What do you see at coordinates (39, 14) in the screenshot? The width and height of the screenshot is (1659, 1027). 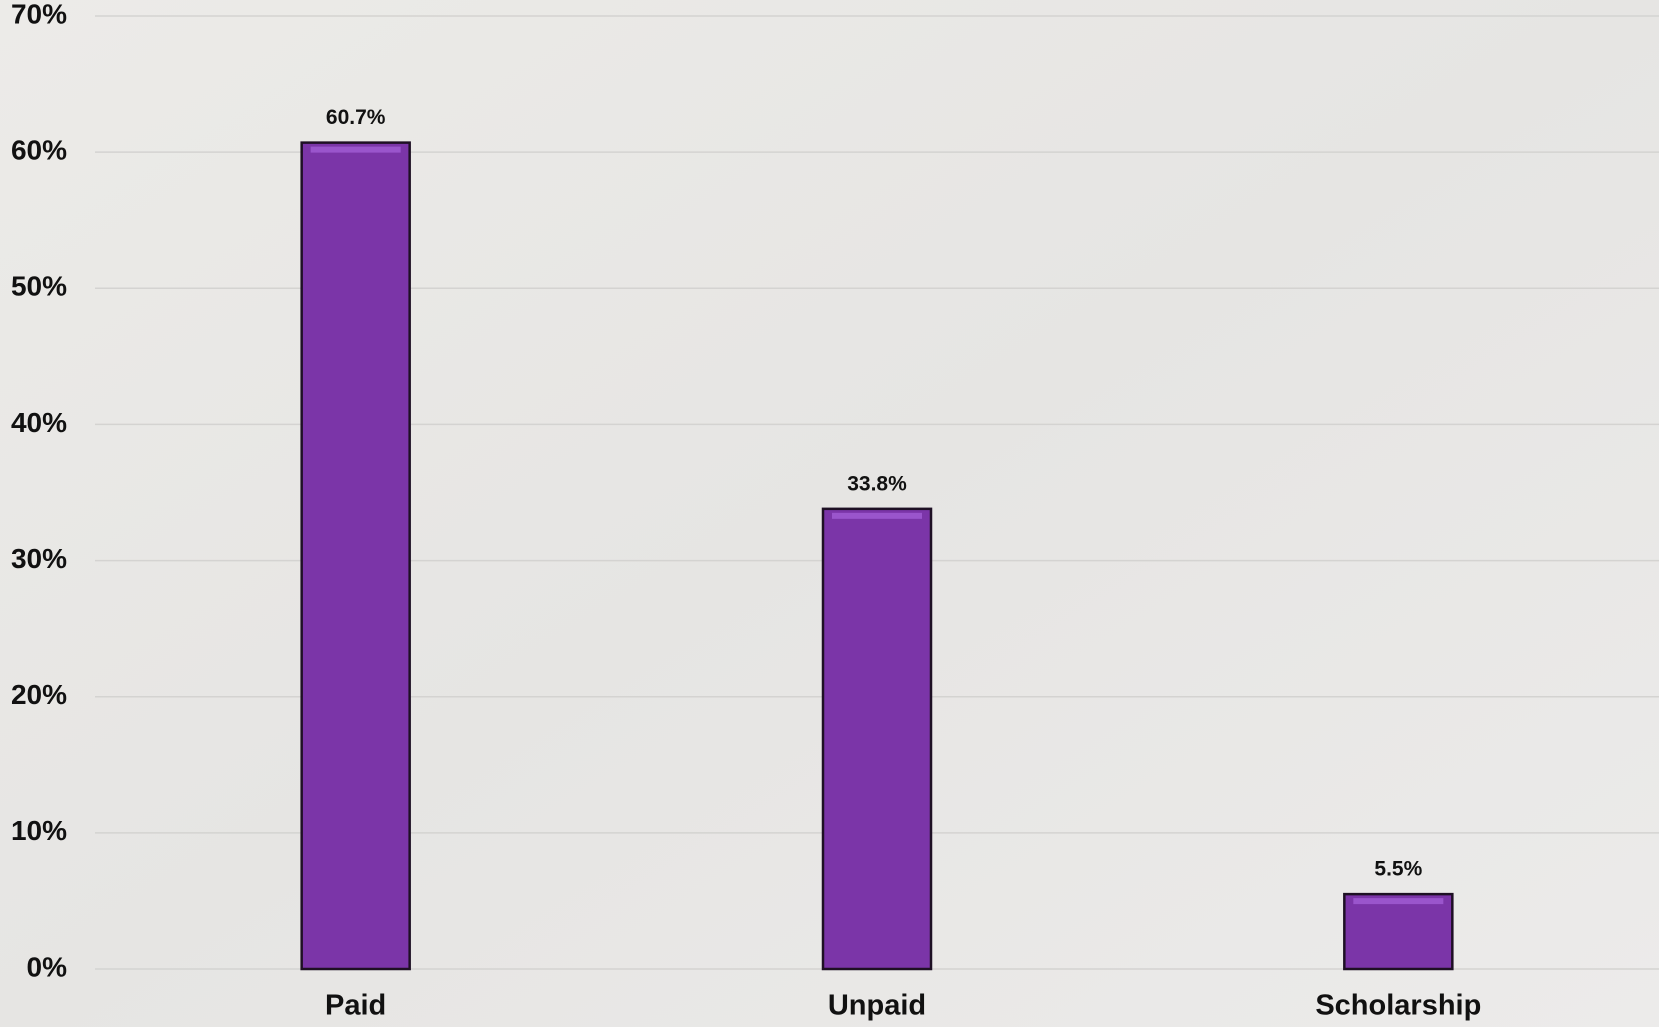 I see `y-tick-label: 70%` at bounding box center [39, 14].